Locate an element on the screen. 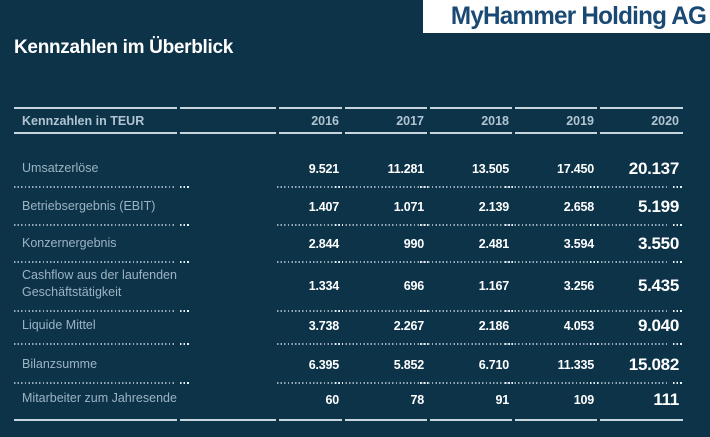 This screenshot has height=437, width=710. page-title: Kennzahlen im Überblick is located at coordinates (124, 47).